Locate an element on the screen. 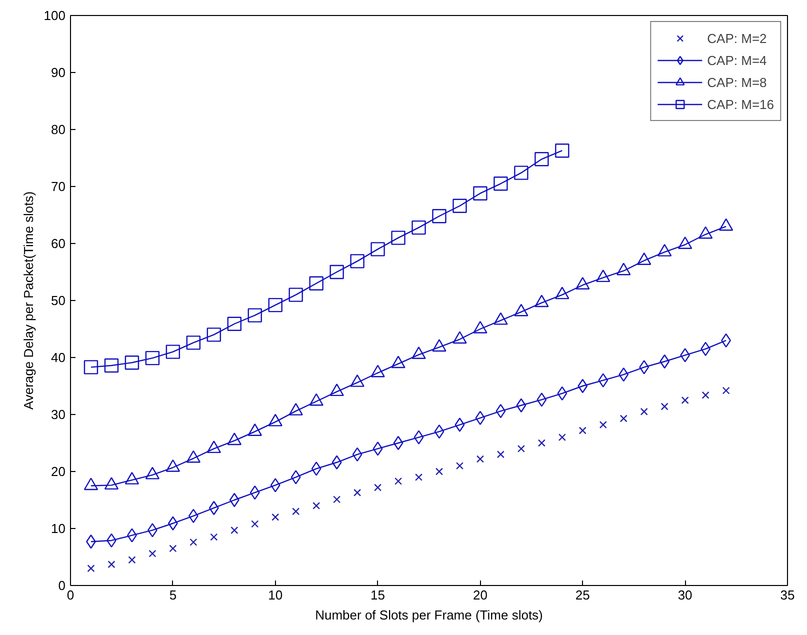 Image resolution: width=807 pixels, height=635 pixels. x-tick-label: 35 is located at coordinates (787, 595).